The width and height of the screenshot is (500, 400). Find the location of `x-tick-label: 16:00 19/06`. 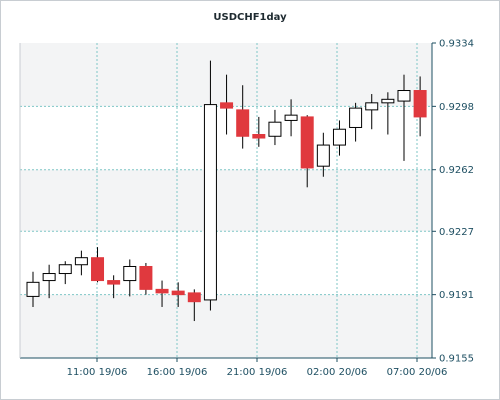

x-tick-label: 16:00 19/06 is located at coordinates (177, 372).